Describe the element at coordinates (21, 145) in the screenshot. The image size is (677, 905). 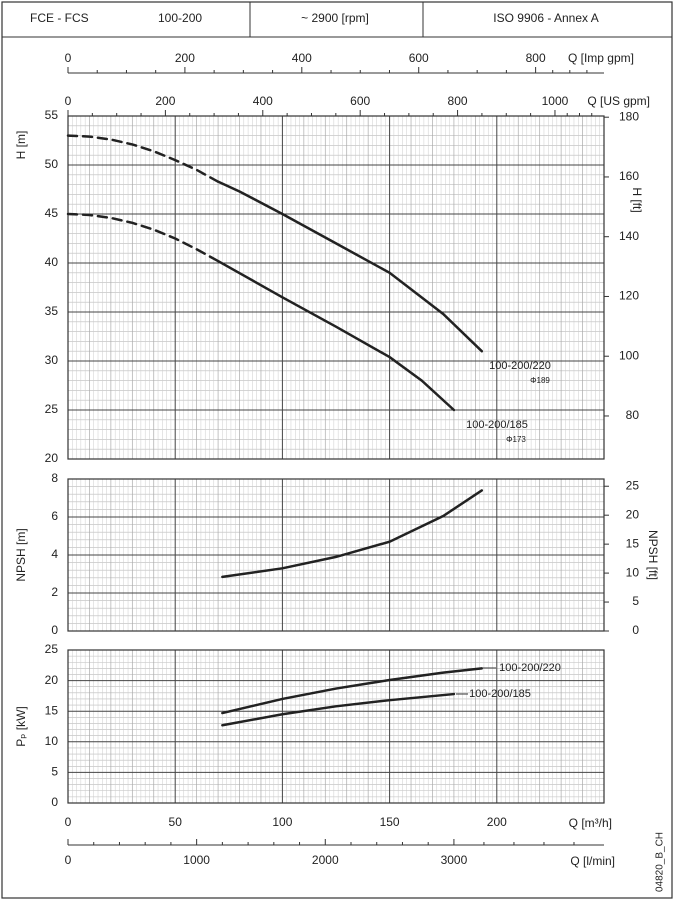
I see `y-axis-label: H [m]` at that location.